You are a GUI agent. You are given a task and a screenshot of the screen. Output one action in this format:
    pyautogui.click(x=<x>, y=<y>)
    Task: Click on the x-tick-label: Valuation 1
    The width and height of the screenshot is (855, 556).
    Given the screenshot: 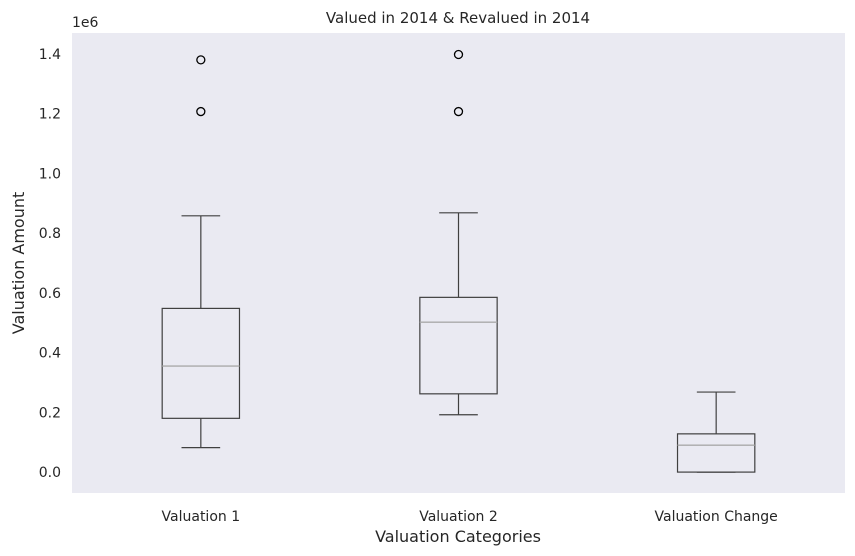 What is the action you would take?
    pyautogui.click(x=201, y=517)
    